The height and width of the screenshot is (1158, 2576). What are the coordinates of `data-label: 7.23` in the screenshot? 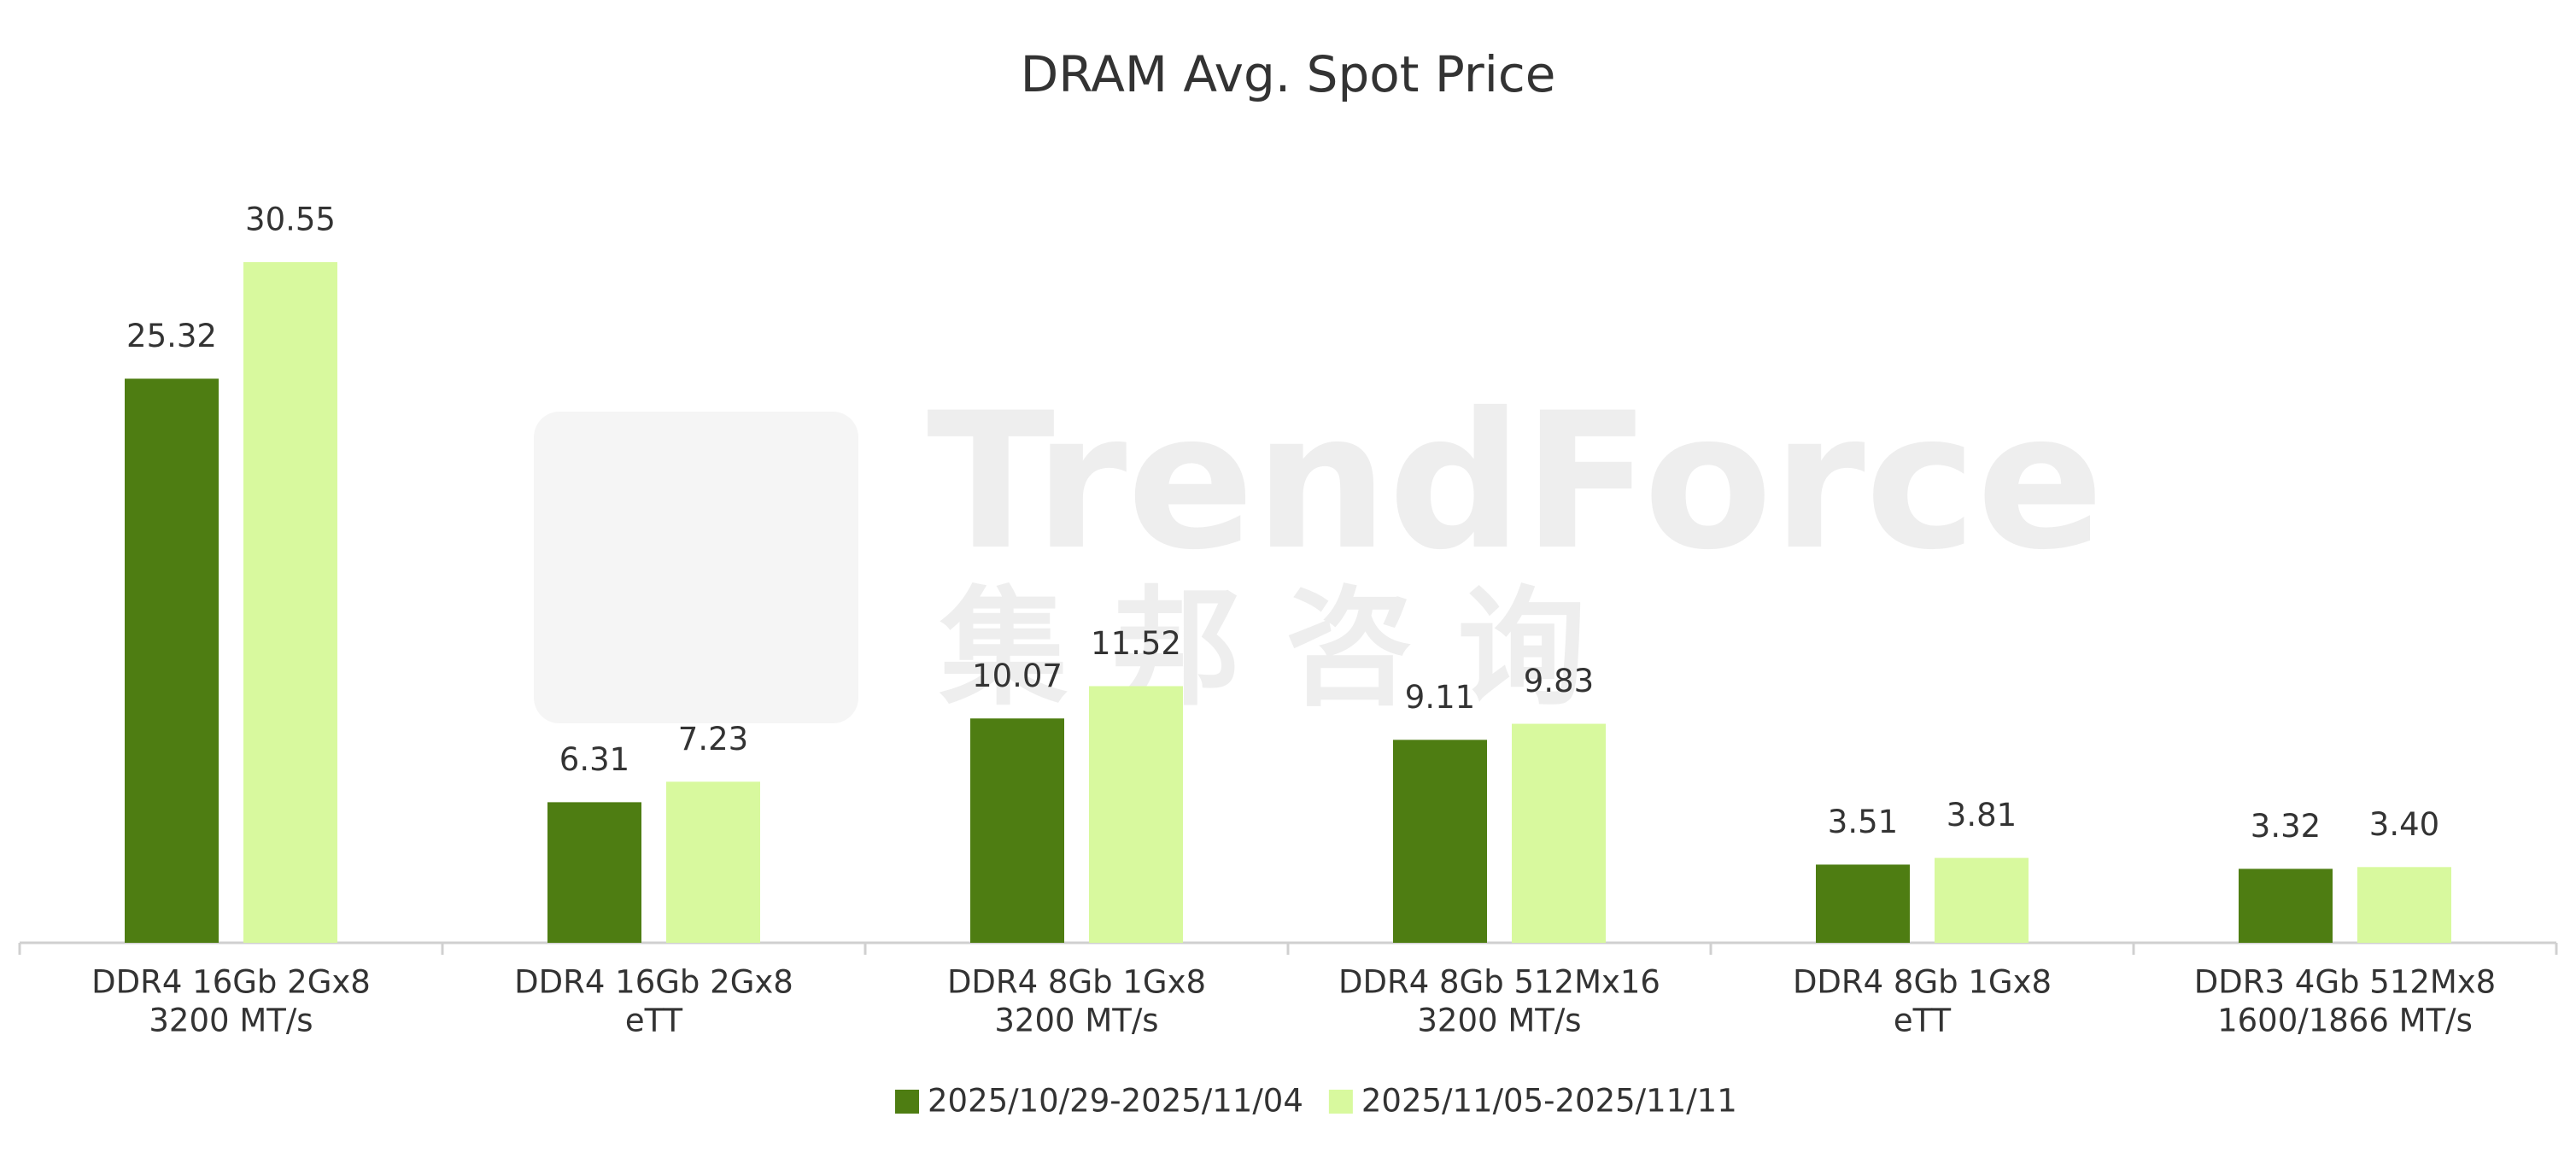 It's located at (713, 739).